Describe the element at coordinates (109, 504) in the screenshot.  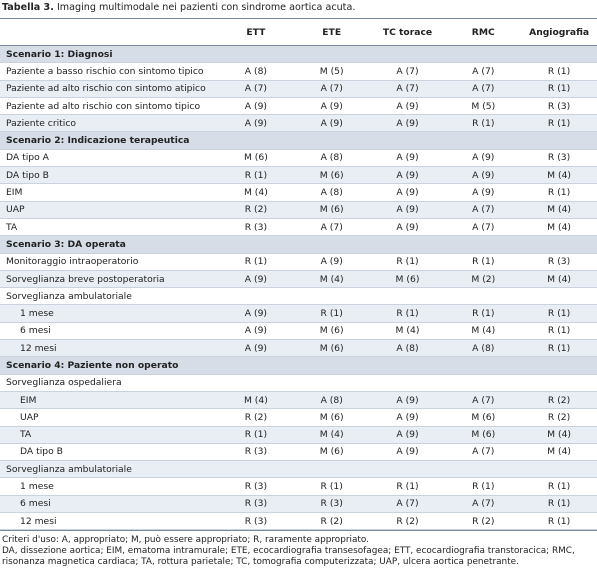
I see `row-label: 6 mesi` at that location.